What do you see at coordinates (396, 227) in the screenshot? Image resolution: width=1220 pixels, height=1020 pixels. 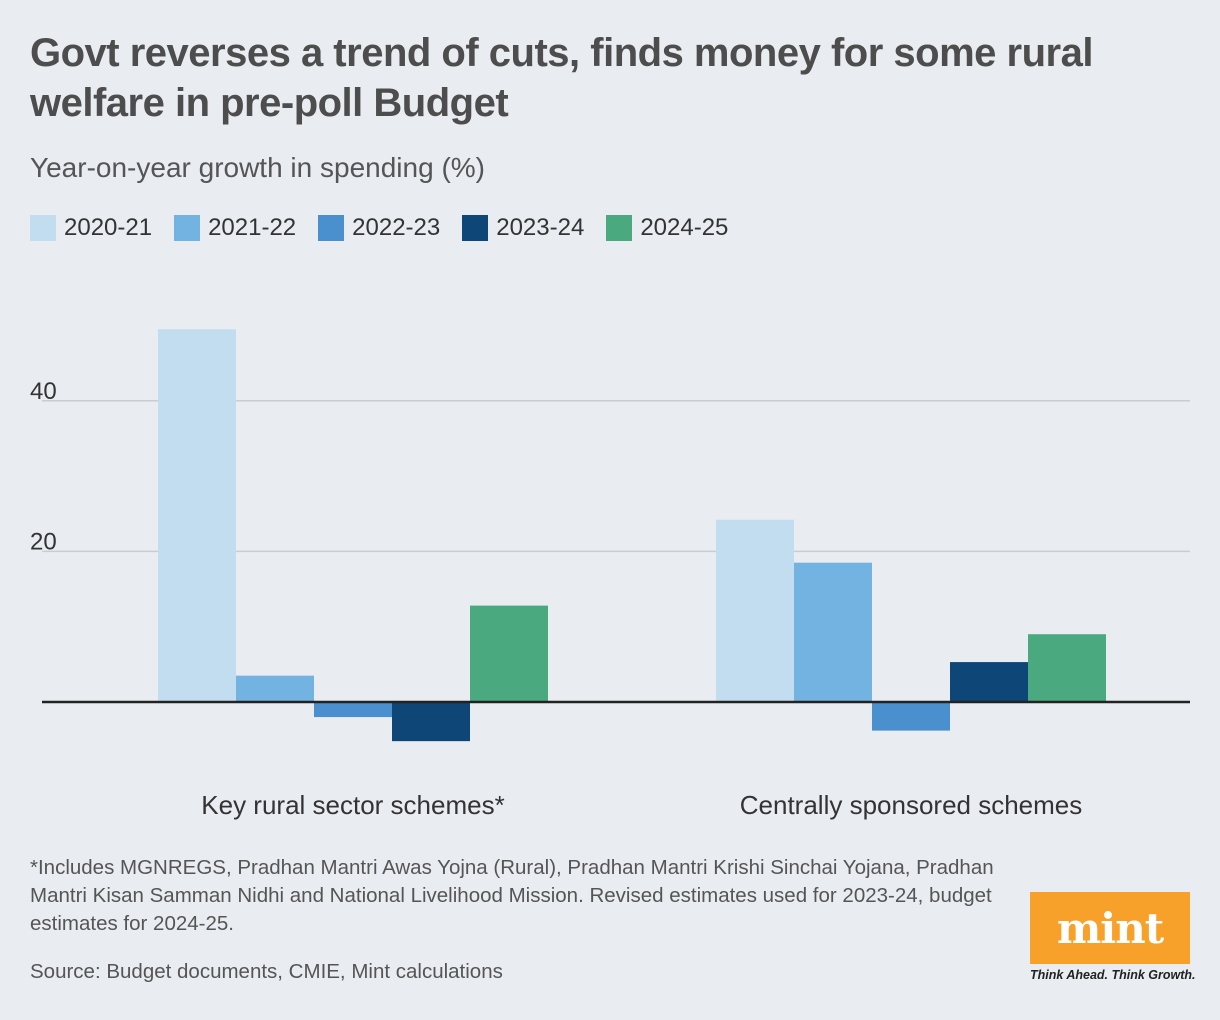 I see `legend-label: 2022-23` at bounding box center [396, 227].